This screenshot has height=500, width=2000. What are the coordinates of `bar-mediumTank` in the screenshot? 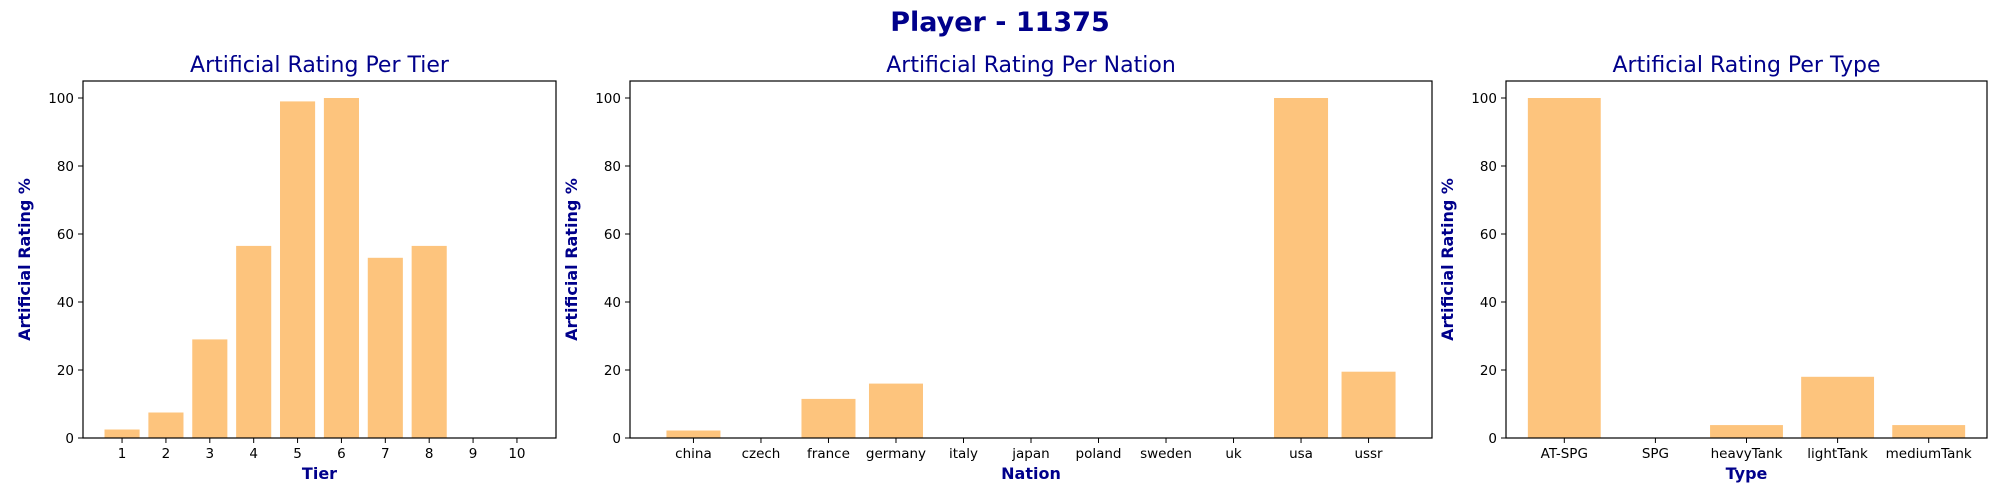 It's located at (1929, 431).